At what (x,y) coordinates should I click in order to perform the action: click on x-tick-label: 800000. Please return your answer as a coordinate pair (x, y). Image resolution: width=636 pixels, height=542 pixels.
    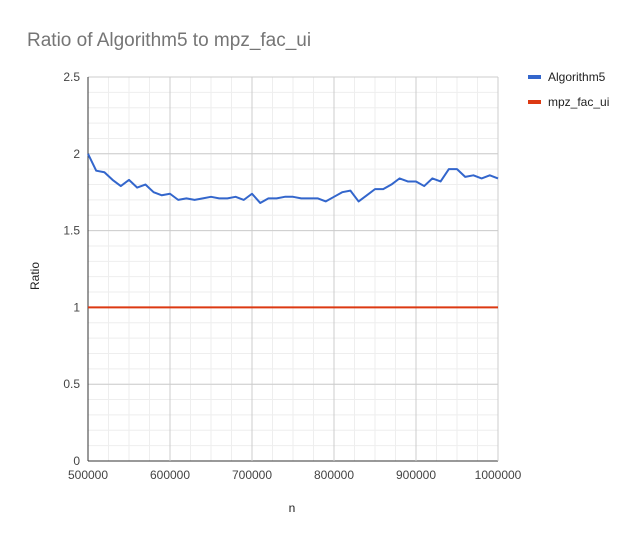
    Looking at the image, I should click on (334, 475).